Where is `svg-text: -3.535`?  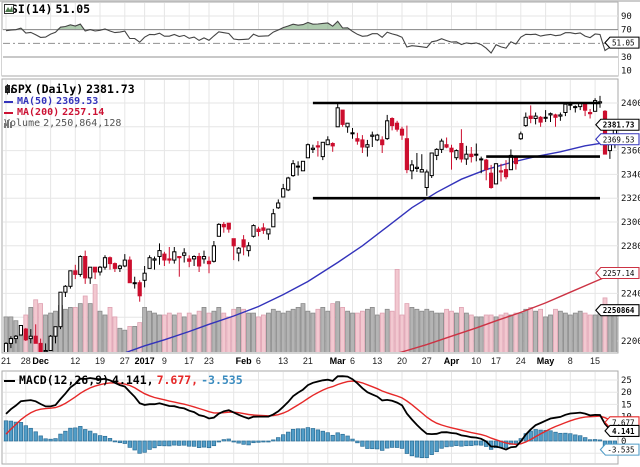 svg-text: -3.535 is located at coordinates (620, 450).